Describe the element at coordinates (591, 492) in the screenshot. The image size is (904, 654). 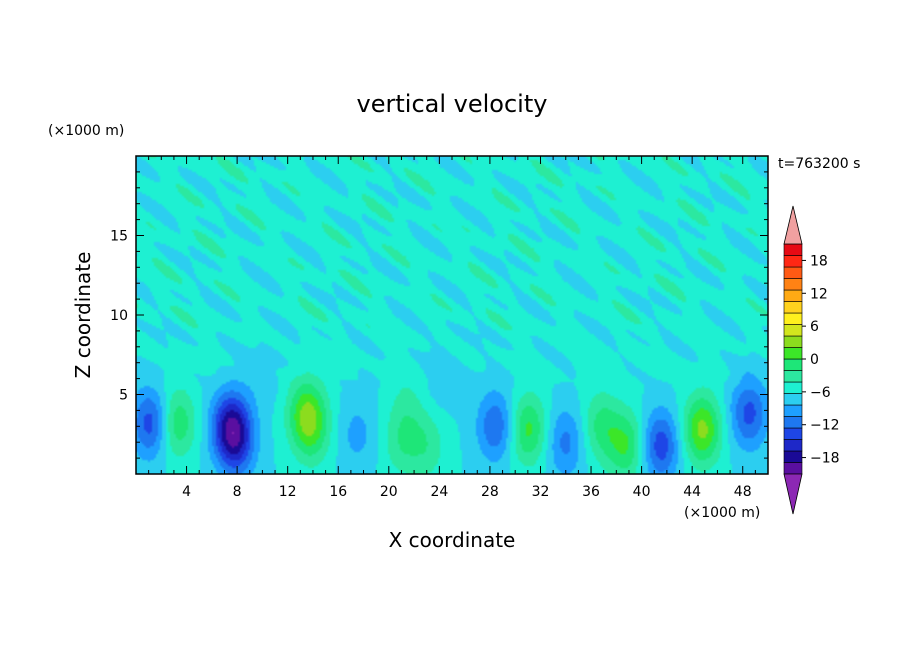
I see `x-tick-label: 36` at that location.